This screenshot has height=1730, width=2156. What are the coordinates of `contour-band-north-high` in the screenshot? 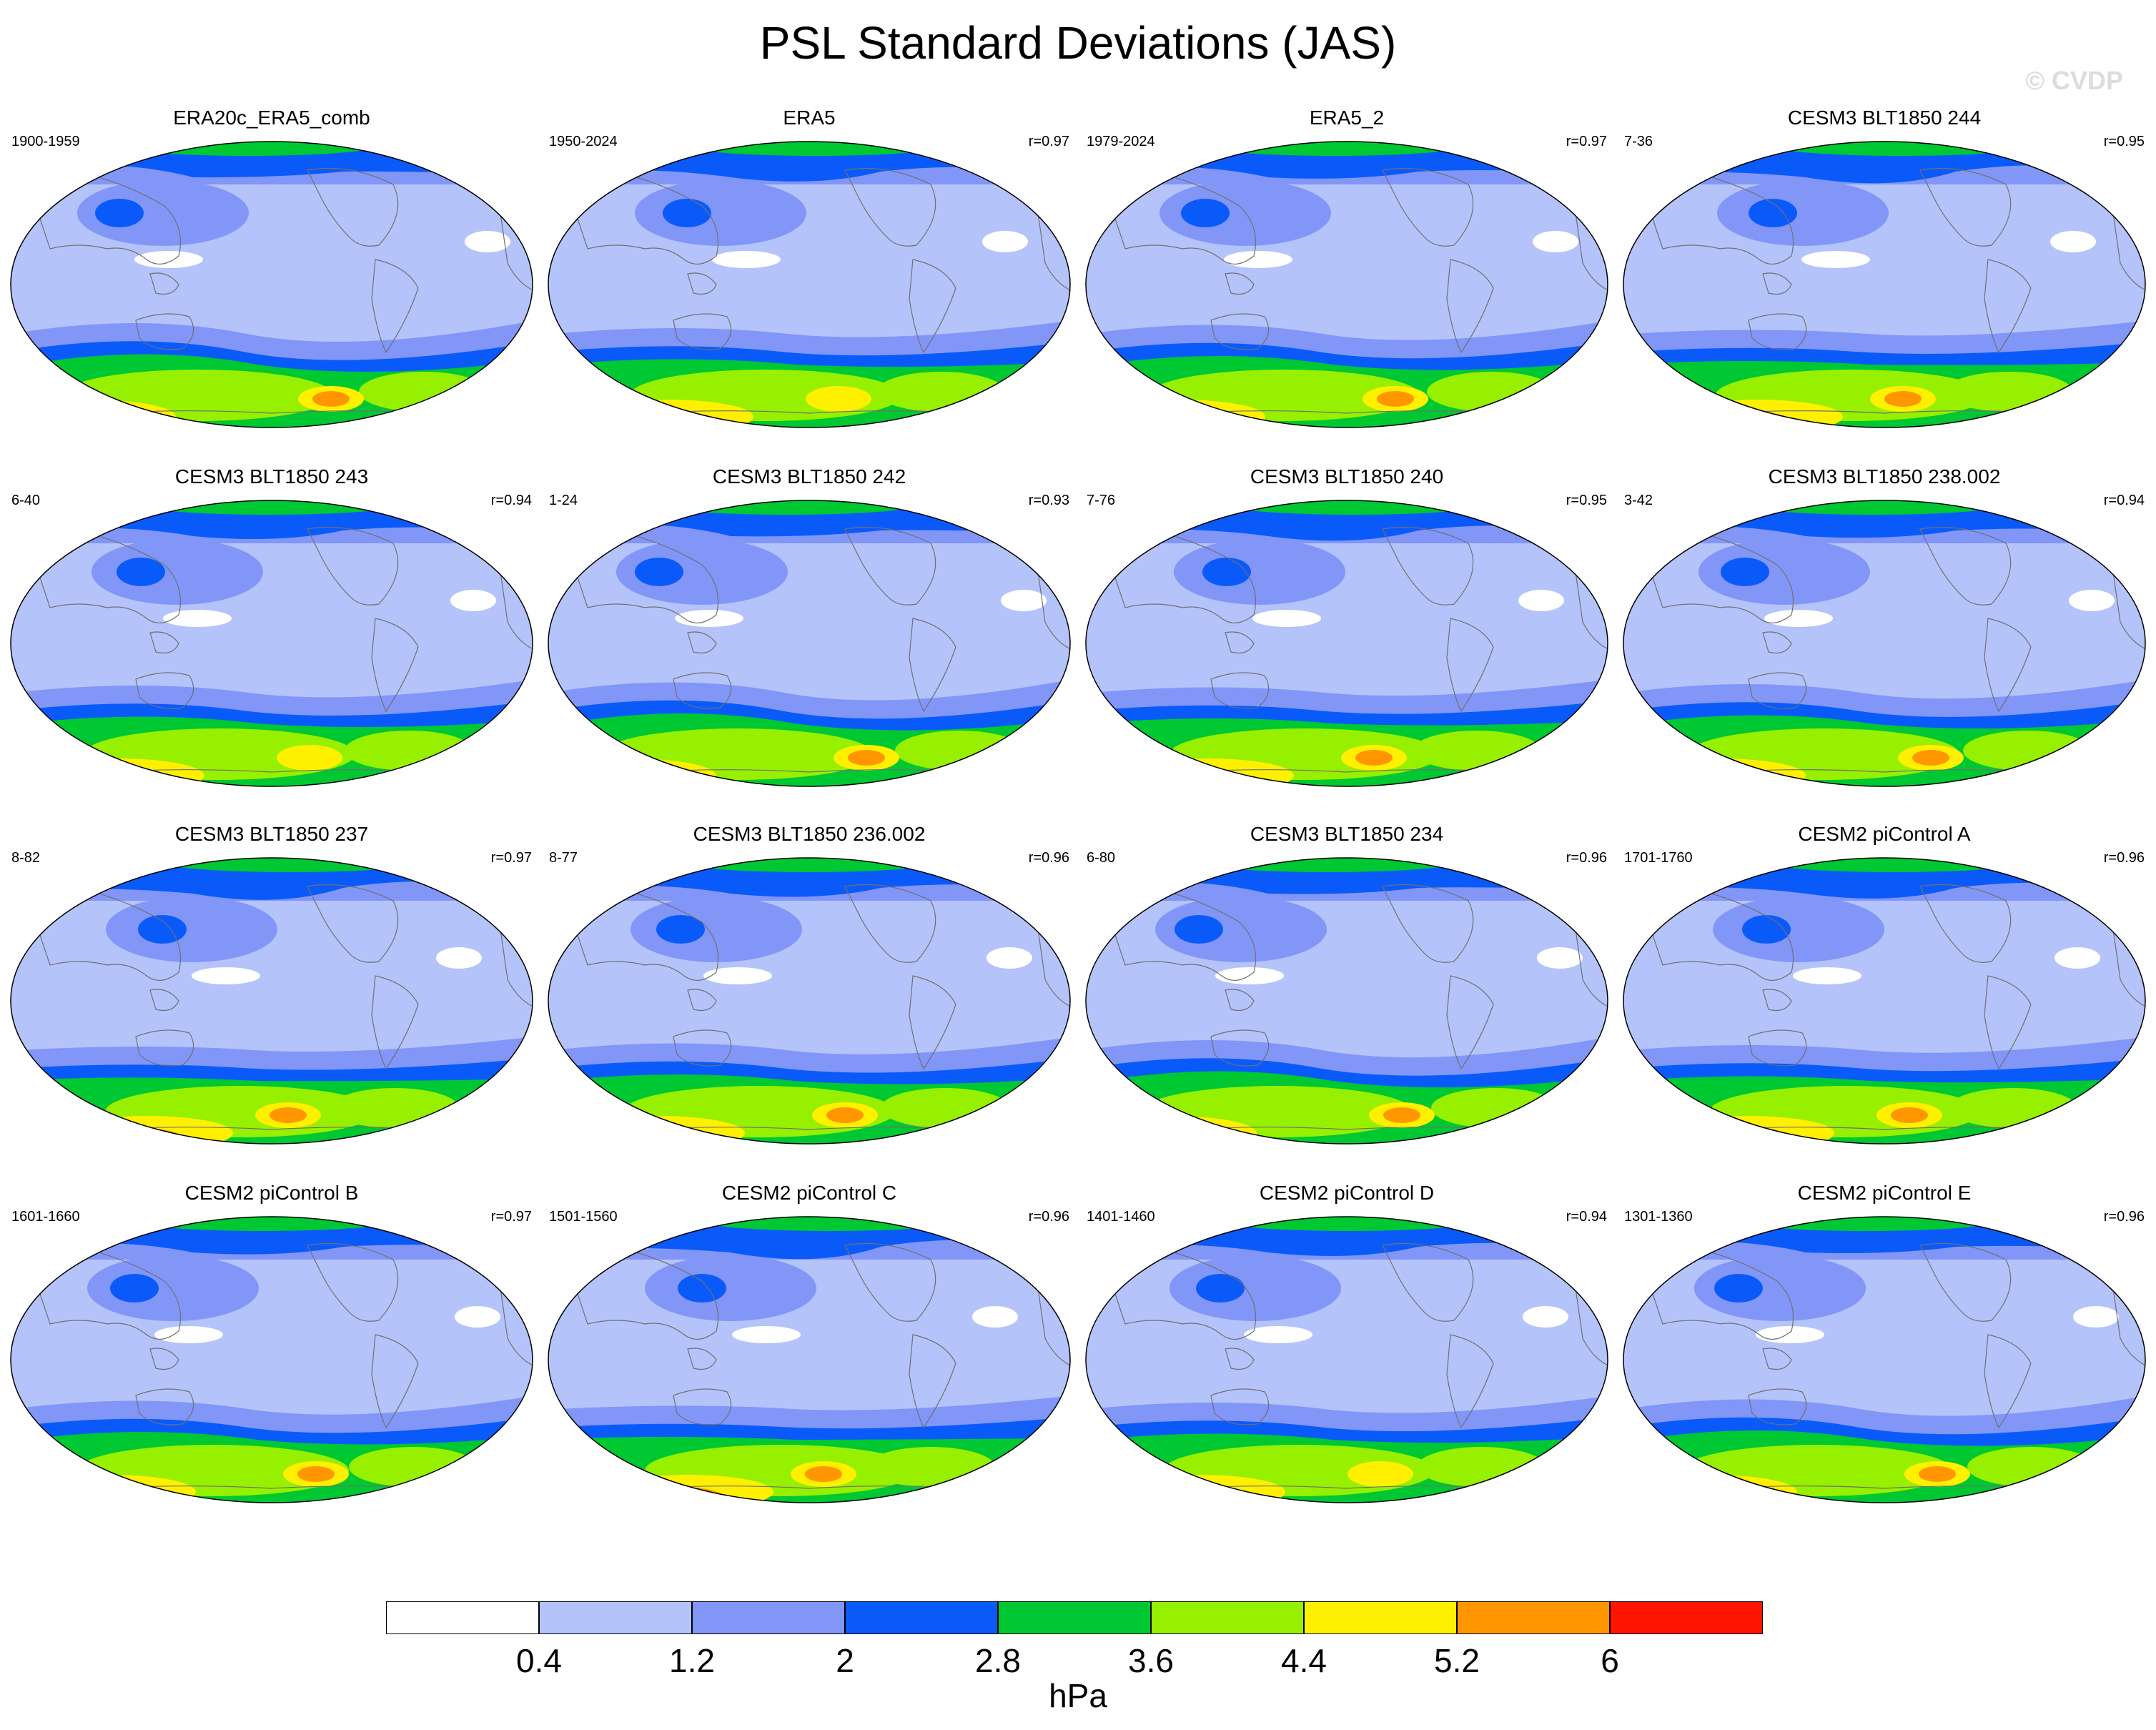 It's located at (1884, 1235).